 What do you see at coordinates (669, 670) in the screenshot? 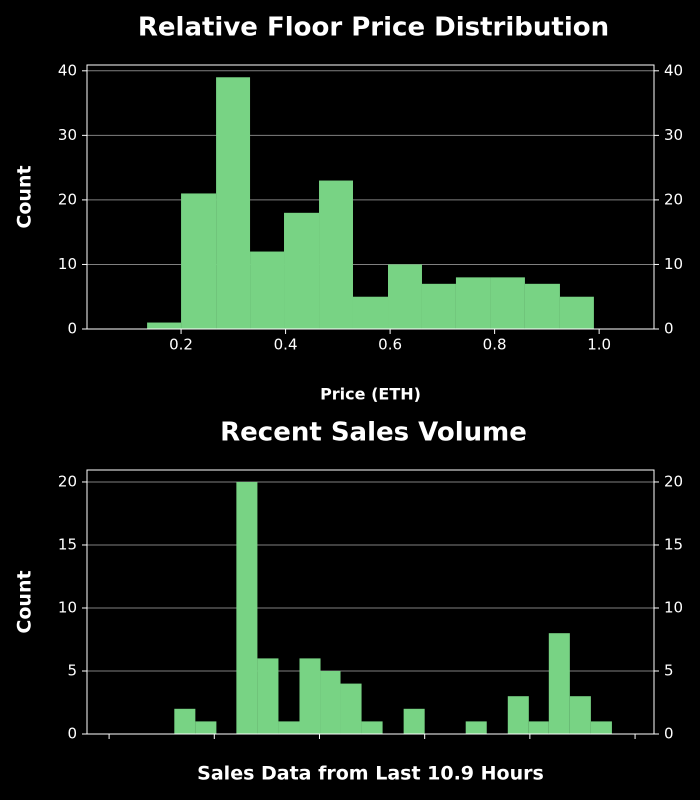
I see `y2-tick-label: 5` at bounding box center [669, 670].